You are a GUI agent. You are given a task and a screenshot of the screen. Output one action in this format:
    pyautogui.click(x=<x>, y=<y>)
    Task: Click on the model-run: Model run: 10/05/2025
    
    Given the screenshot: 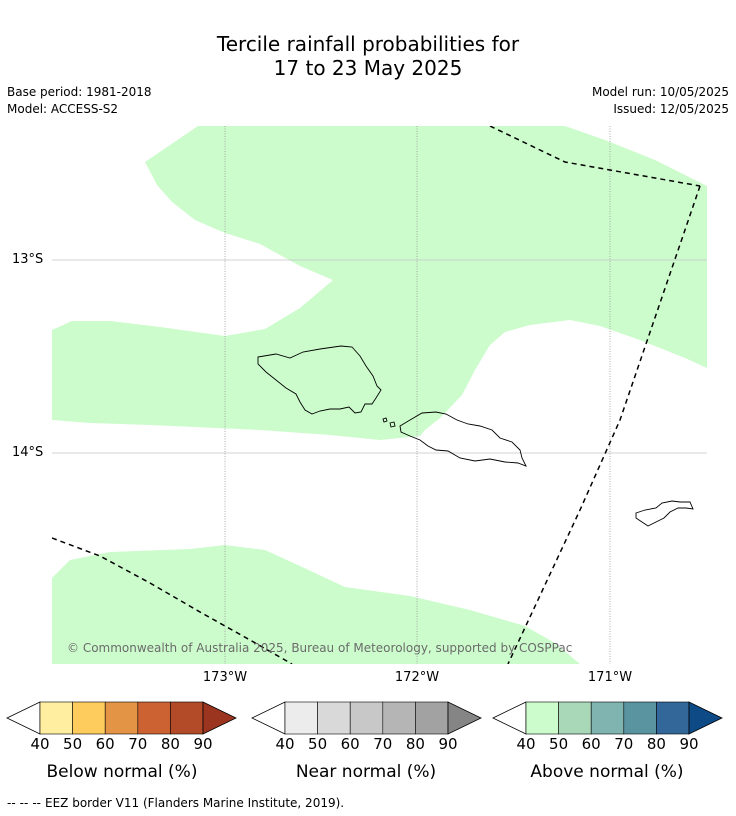 What is the action you would take?
    pyautogui.click(x=660, y=92)
    